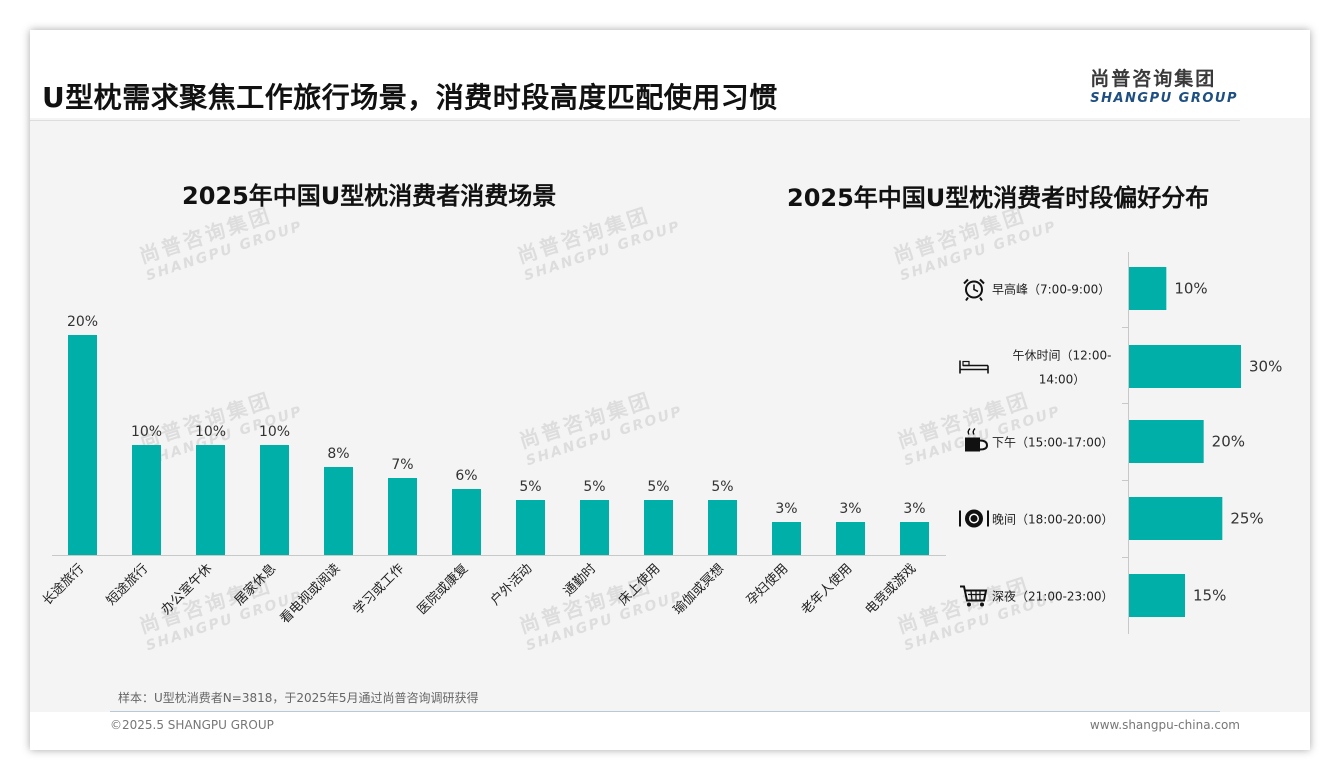 This screenshot has height=780, width=1340. What do you see at coordinates (1164, 725) in the screenshot?
I see `website-link: www.shangpu-china.com` at bounding box center [1164, 725].